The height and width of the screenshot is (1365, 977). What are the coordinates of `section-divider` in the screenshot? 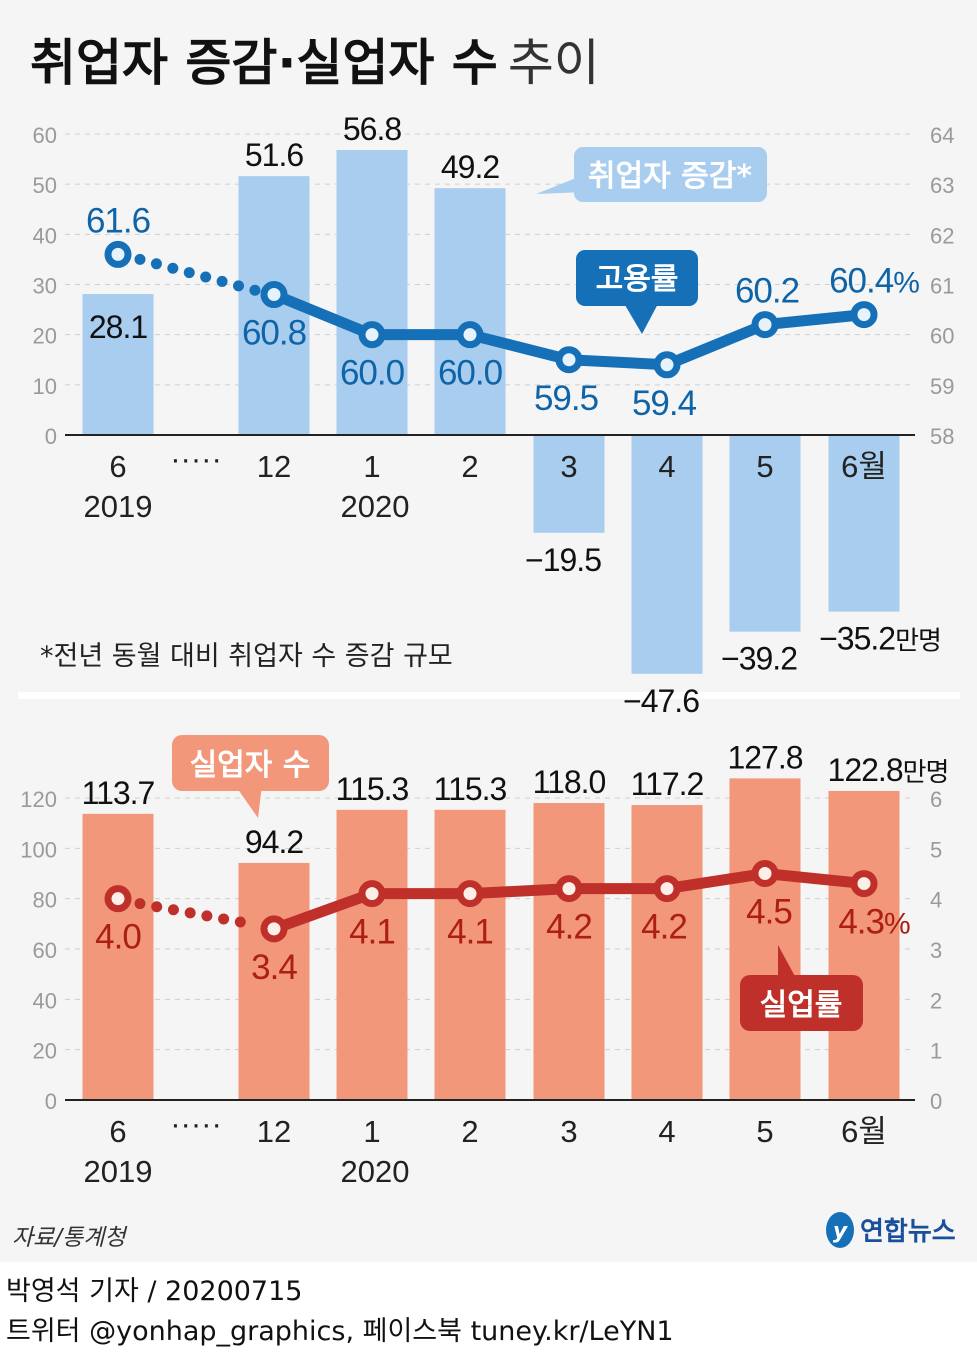 It's located at (489, 695).